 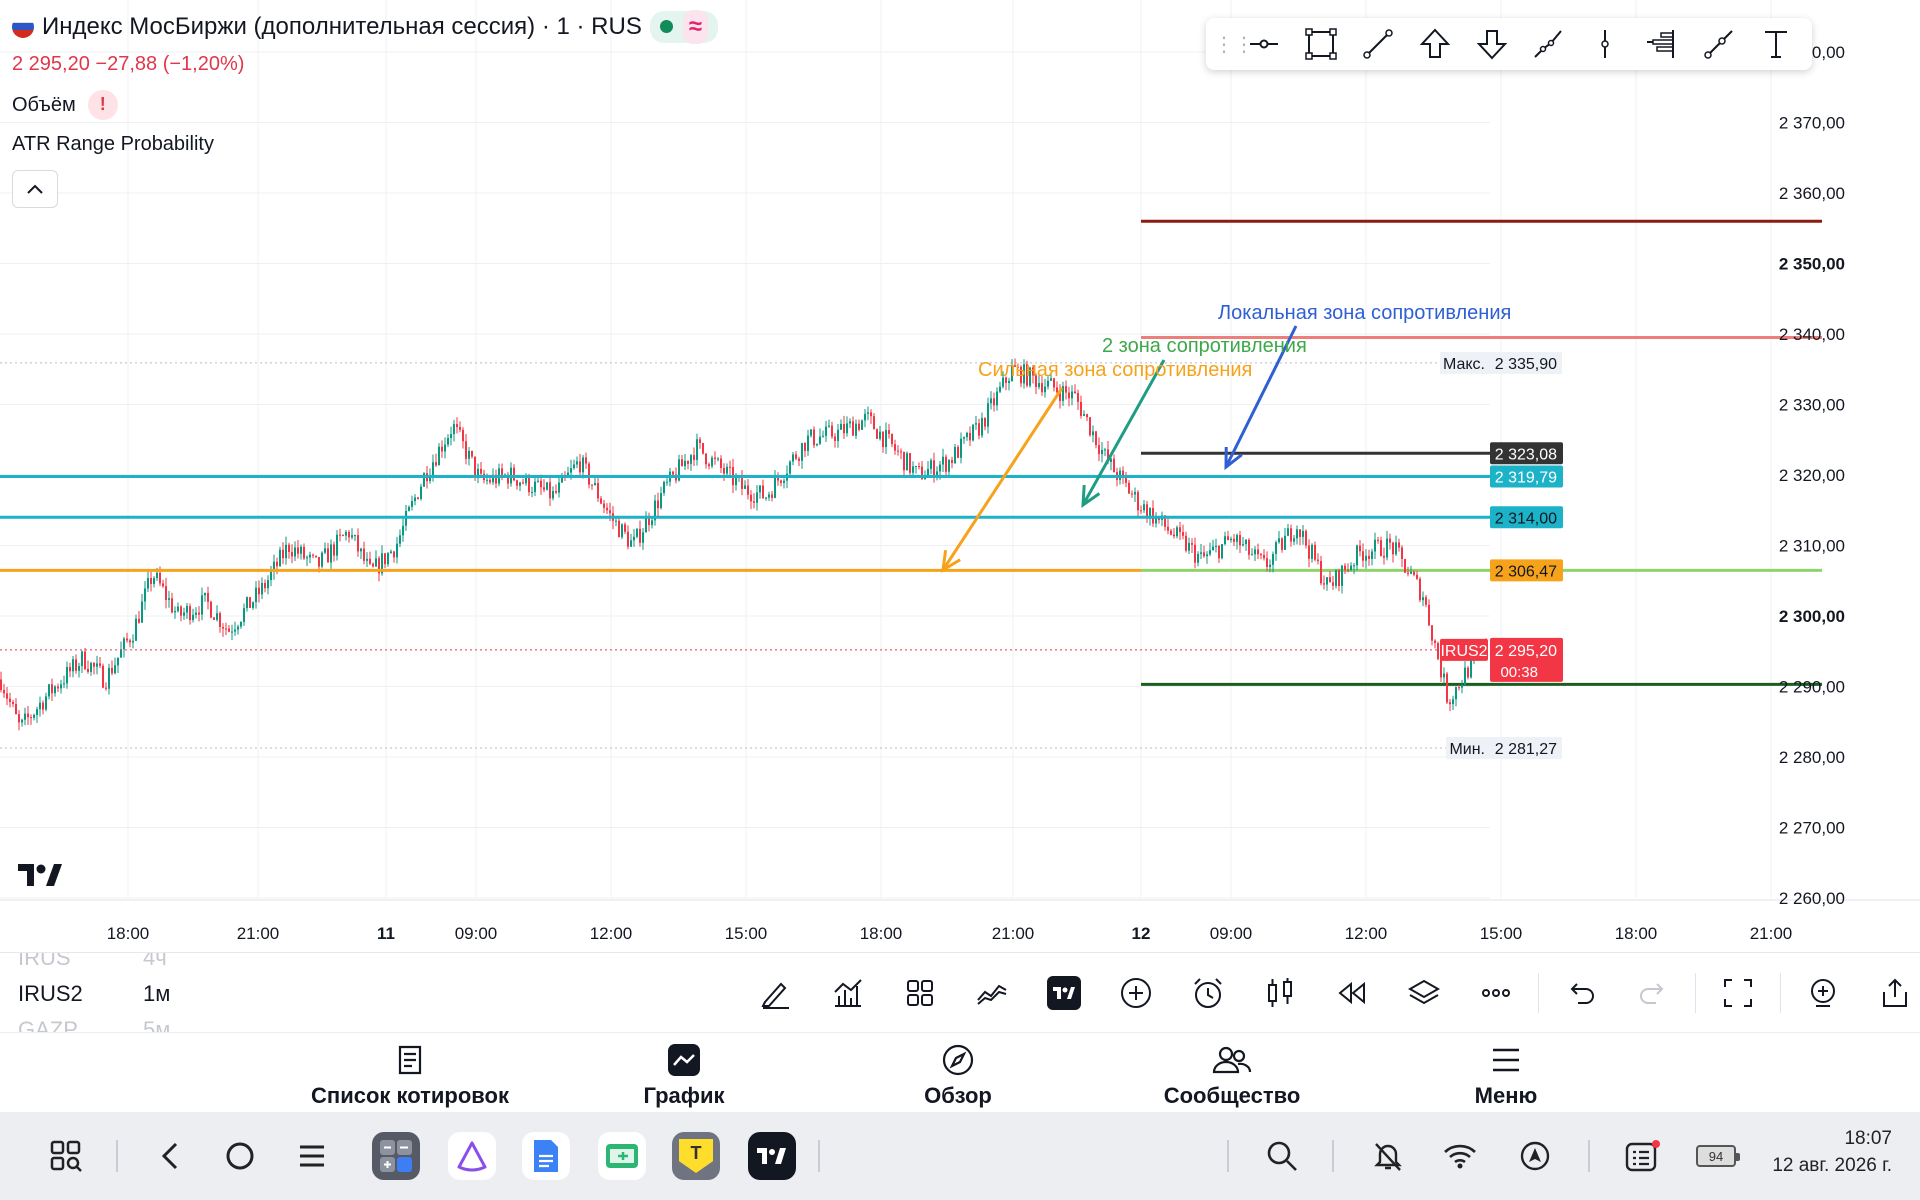 What do you see at coordinates (1889, 993) in the screenshot?
I see `share-icon` at bounding box center [1889, 993].